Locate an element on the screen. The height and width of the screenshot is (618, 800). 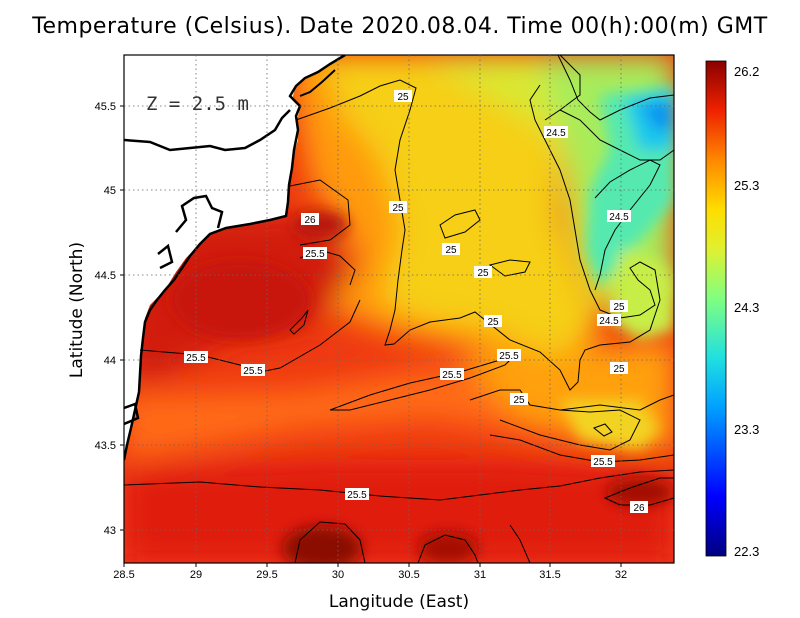
x-axis-label: Langitude (East) is located at coordinates (399, 602).